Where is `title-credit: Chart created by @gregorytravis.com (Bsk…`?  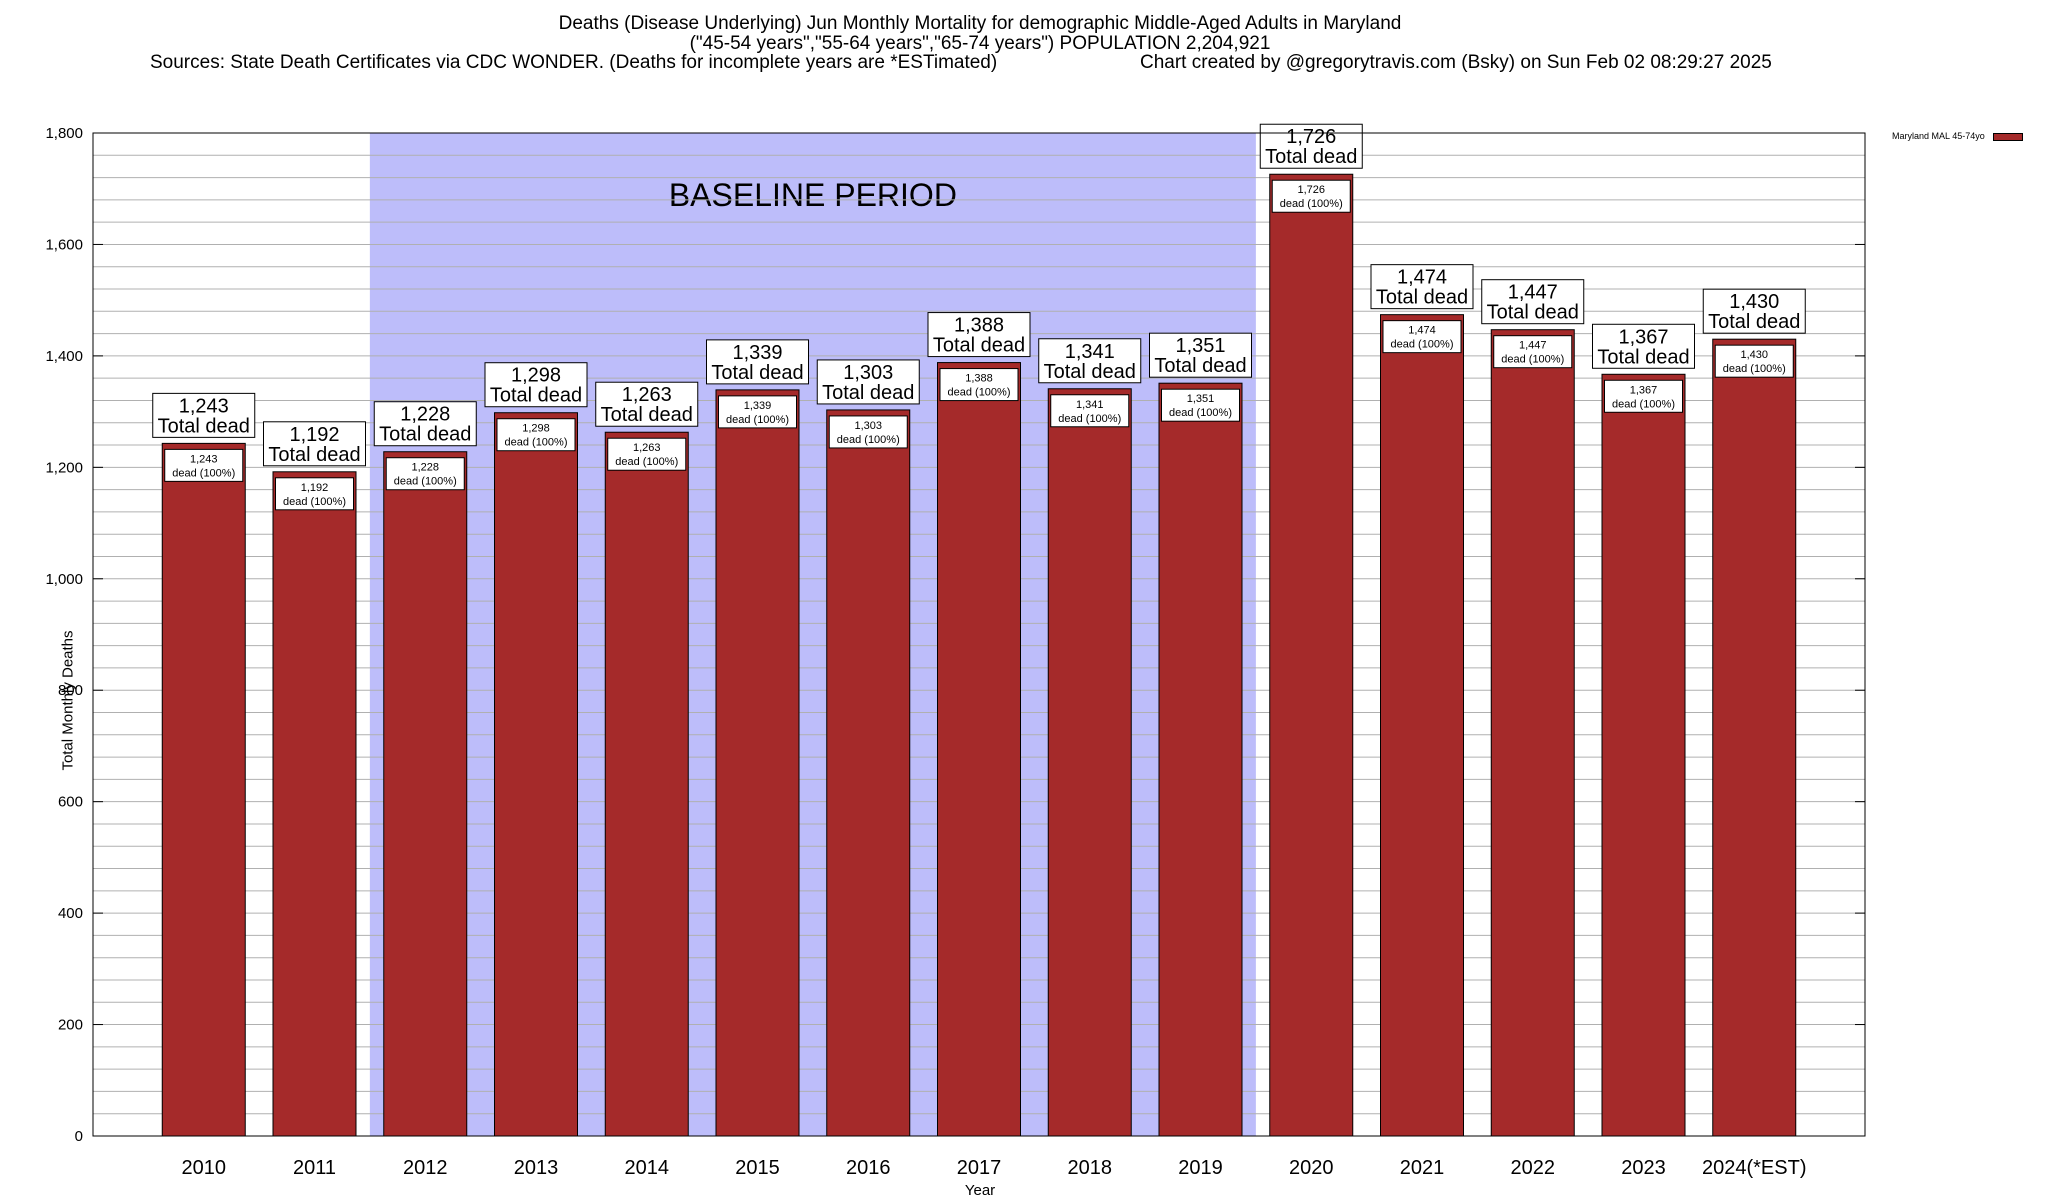
title-credit: Chart created by @gregorytravis.com (Bsk… is located at coordinates (1456, 62).